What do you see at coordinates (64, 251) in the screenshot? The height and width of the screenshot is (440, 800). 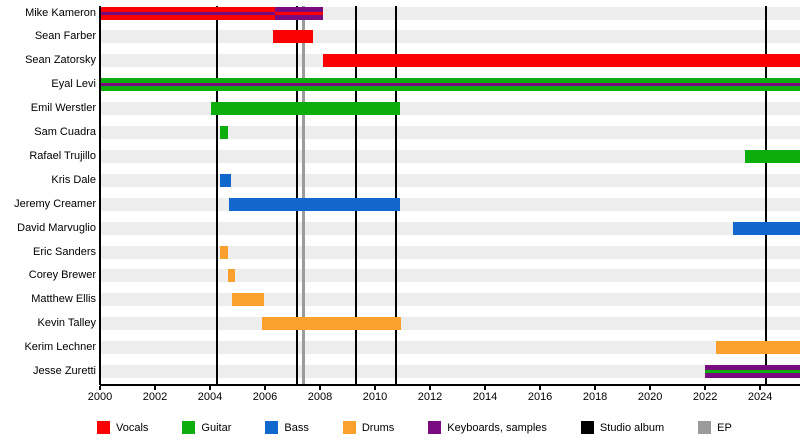 I see `member-label: Eric Sanders` at bounding box center [64, 251].